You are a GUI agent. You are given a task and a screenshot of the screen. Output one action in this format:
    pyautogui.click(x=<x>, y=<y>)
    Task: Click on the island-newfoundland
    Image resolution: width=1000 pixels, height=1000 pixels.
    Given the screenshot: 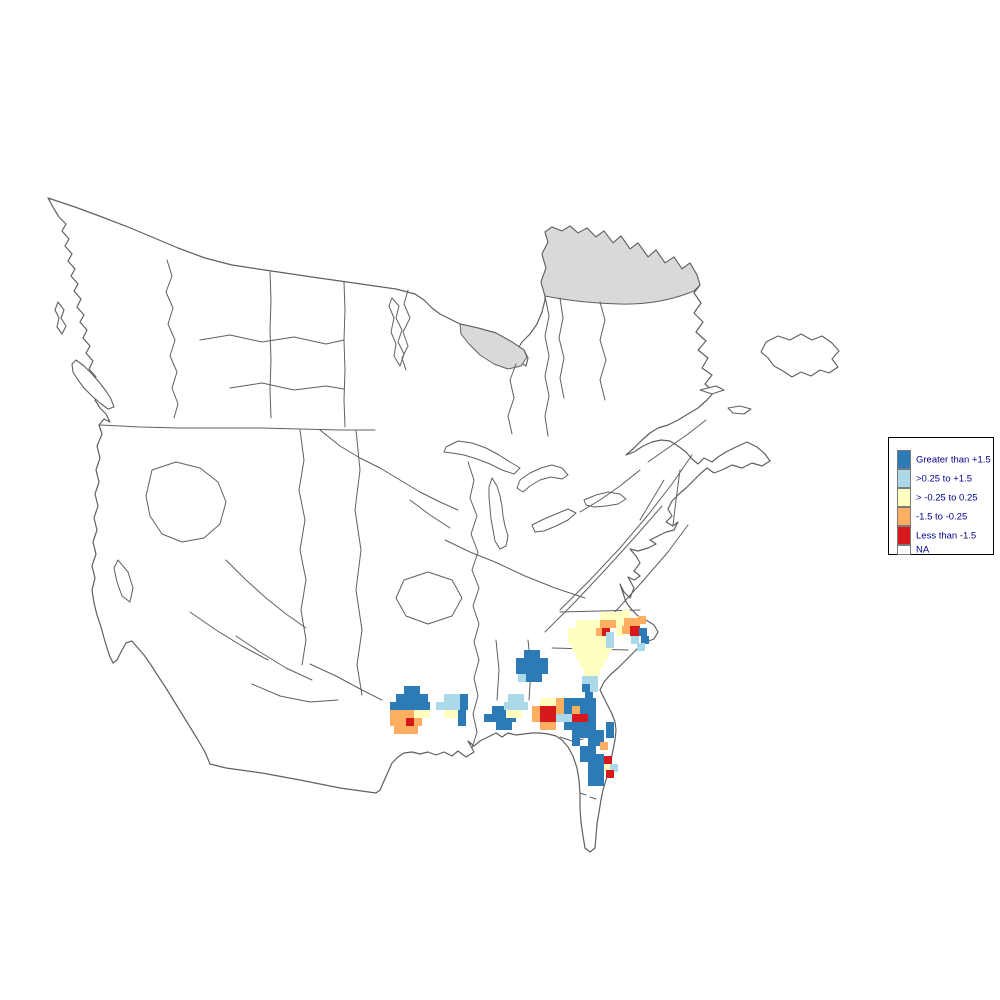 What is the action you would take?
    pyautogui.click(x=800, y=355)
    